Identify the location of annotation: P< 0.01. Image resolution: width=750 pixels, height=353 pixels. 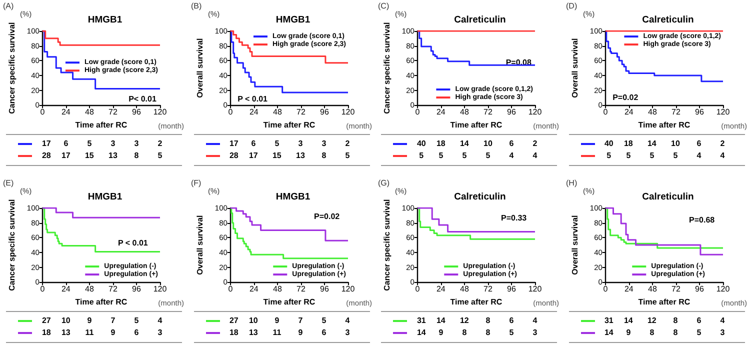
(142, 99).